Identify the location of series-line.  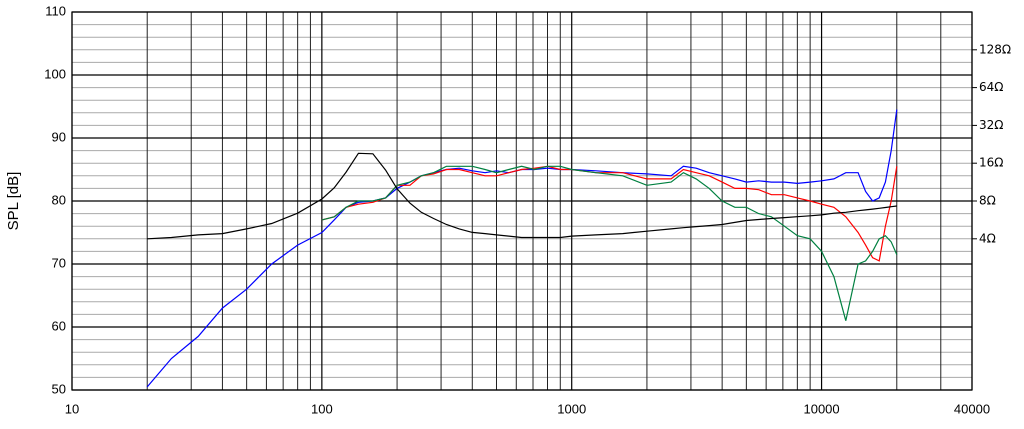
(609, 213).